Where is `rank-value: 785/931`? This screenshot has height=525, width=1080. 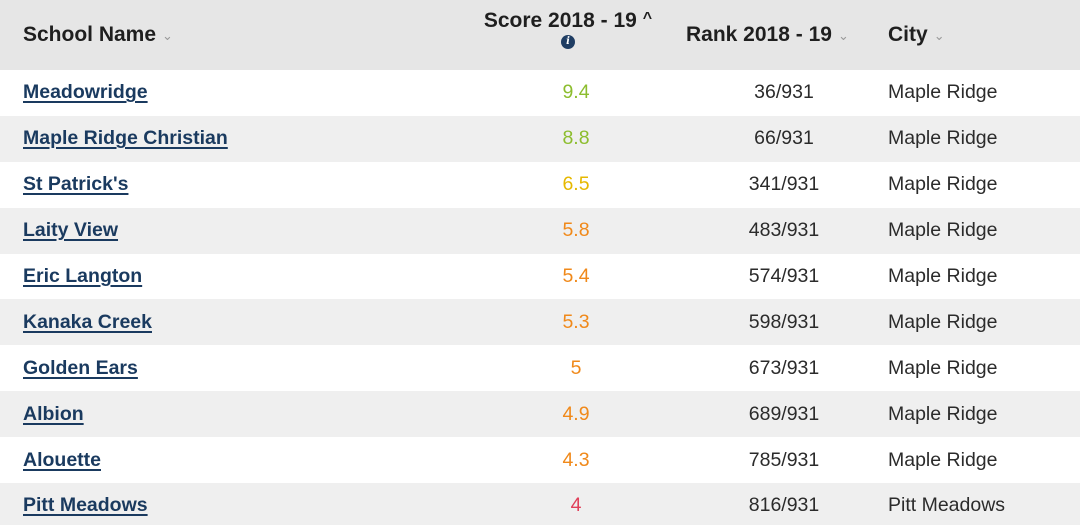 rank-value: 785/931 is located at coordinates (784, 459).